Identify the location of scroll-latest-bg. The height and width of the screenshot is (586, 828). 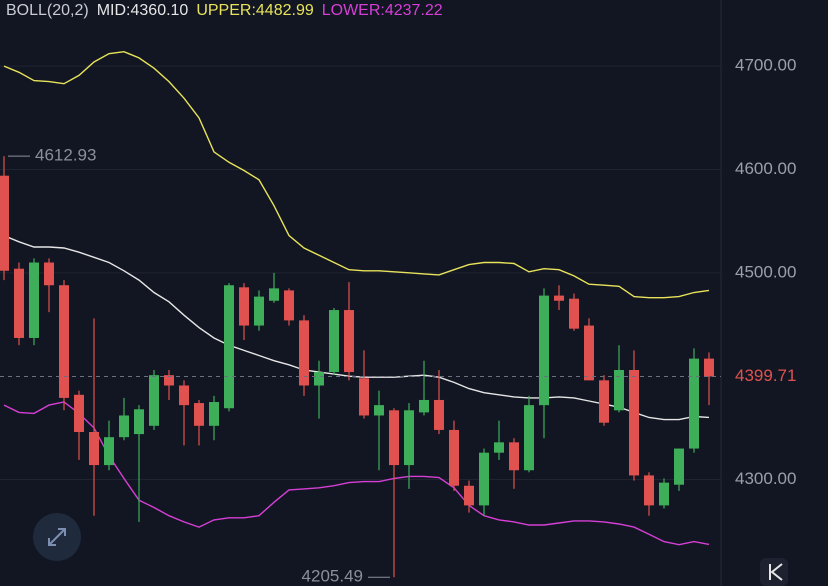
(774, 572).